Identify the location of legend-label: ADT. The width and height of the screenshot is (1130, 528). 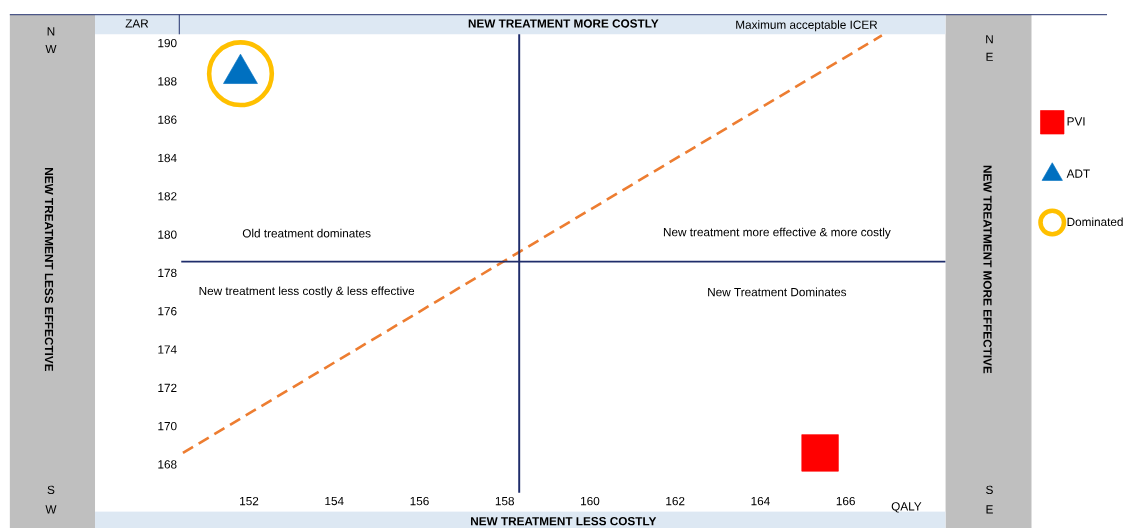
(1078, 173).